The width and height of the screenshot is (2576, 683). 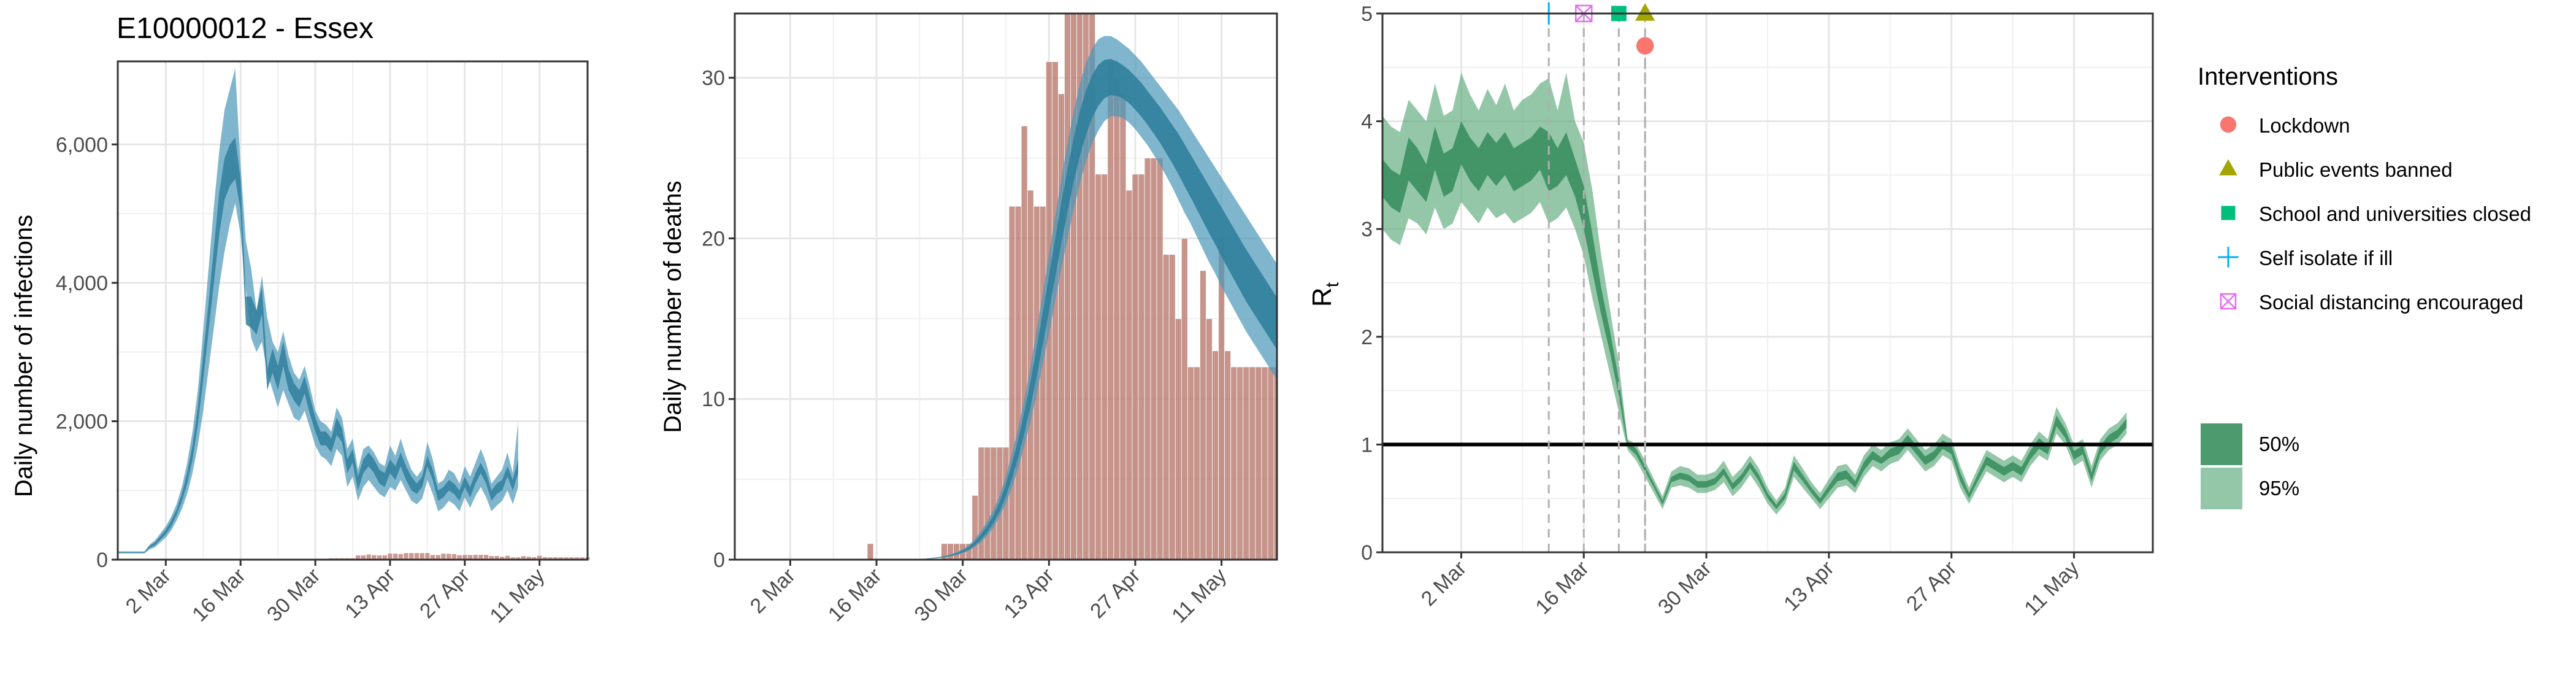 What do you see at coordinates (2268, 76) in the screenshot?
I see `legend-interventions-title: Interventions` at bounding box center [2268, 76].